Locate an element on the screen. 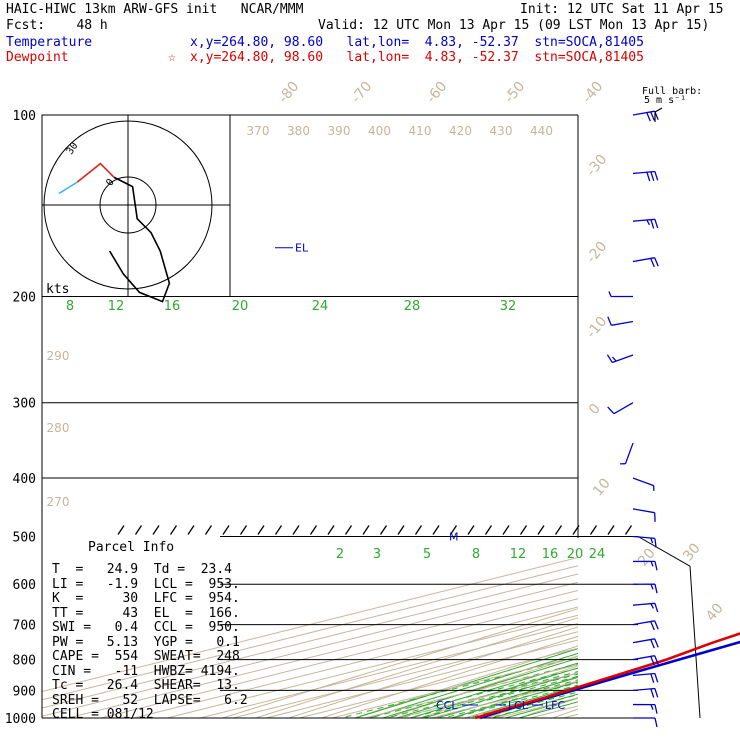 This screenshot has height=740, width=740. isotherm-label: 30 is located at coordinates (692, 552).